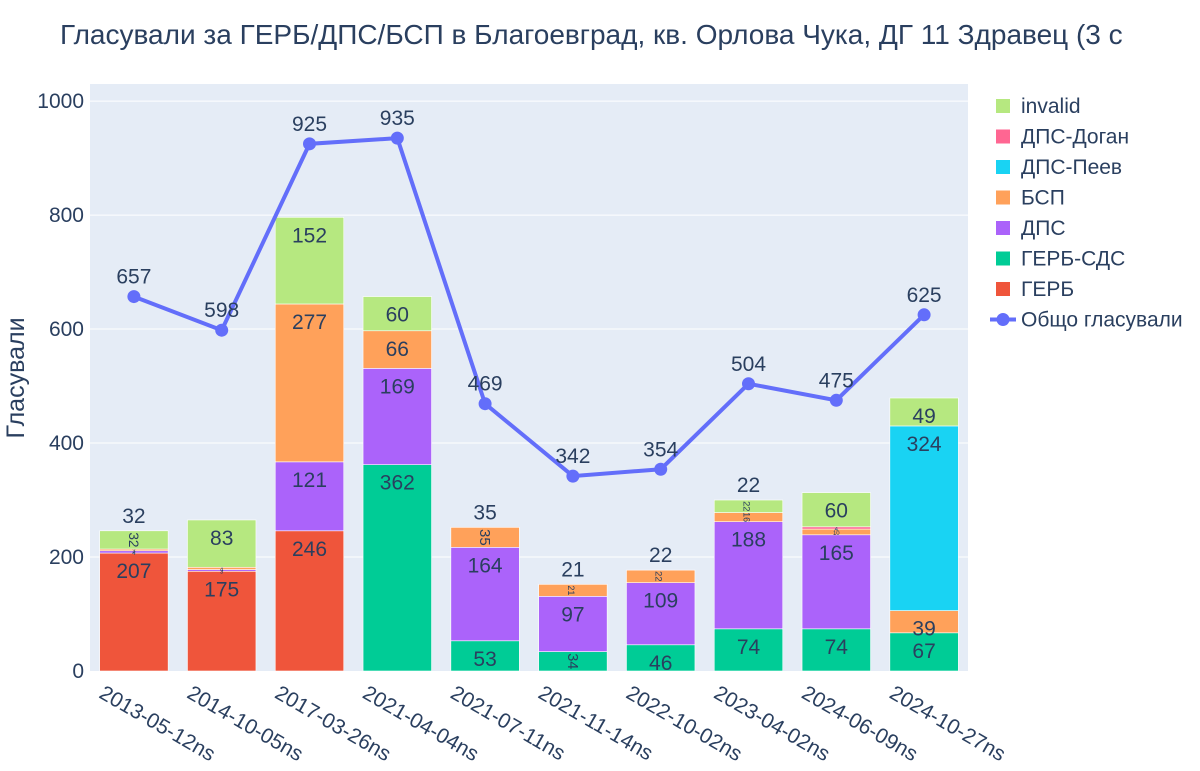 The height and width of the screenshot is (771, 1200). I want to click on bar-top-label: 35, so click(484, 512).